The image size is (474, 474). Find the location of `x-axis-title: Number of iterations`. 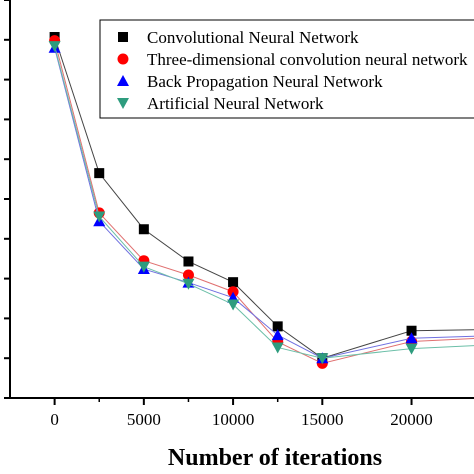

x-axis-title: Number of iterations is located at coordinates (275, 458).